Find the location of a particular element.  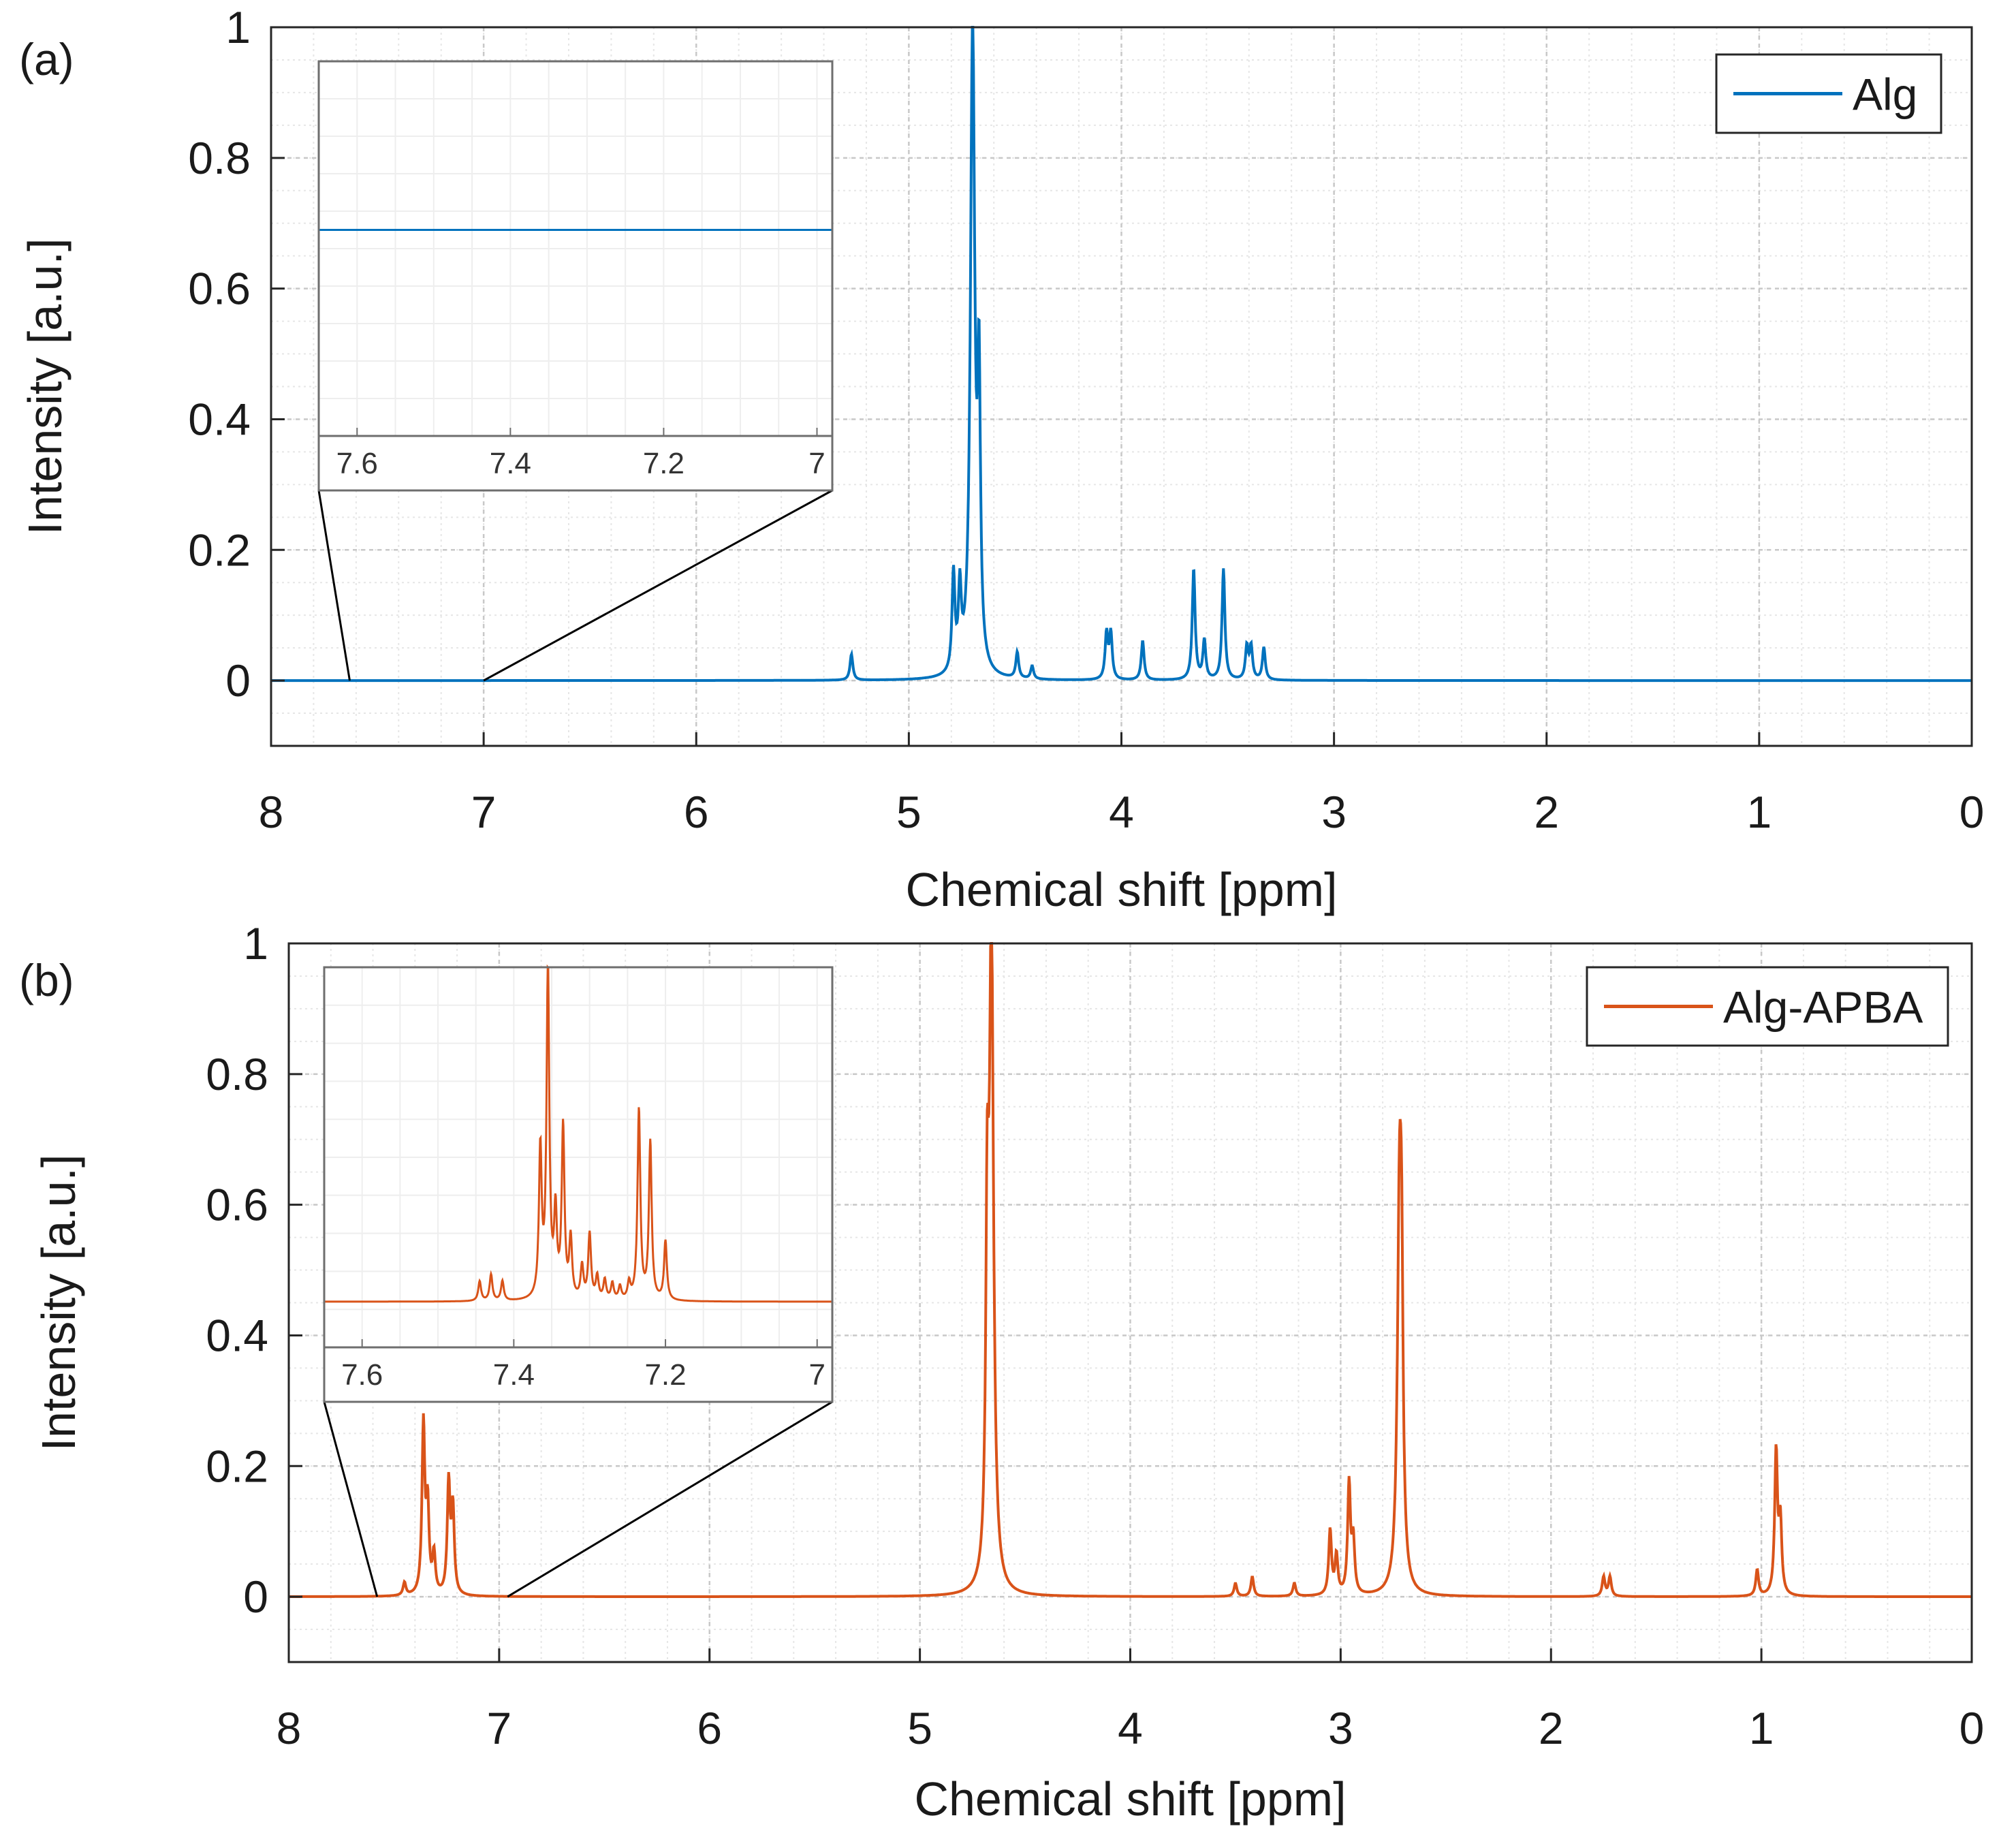

legend: Alg-APBA is located at coordinates (1768, 1006).